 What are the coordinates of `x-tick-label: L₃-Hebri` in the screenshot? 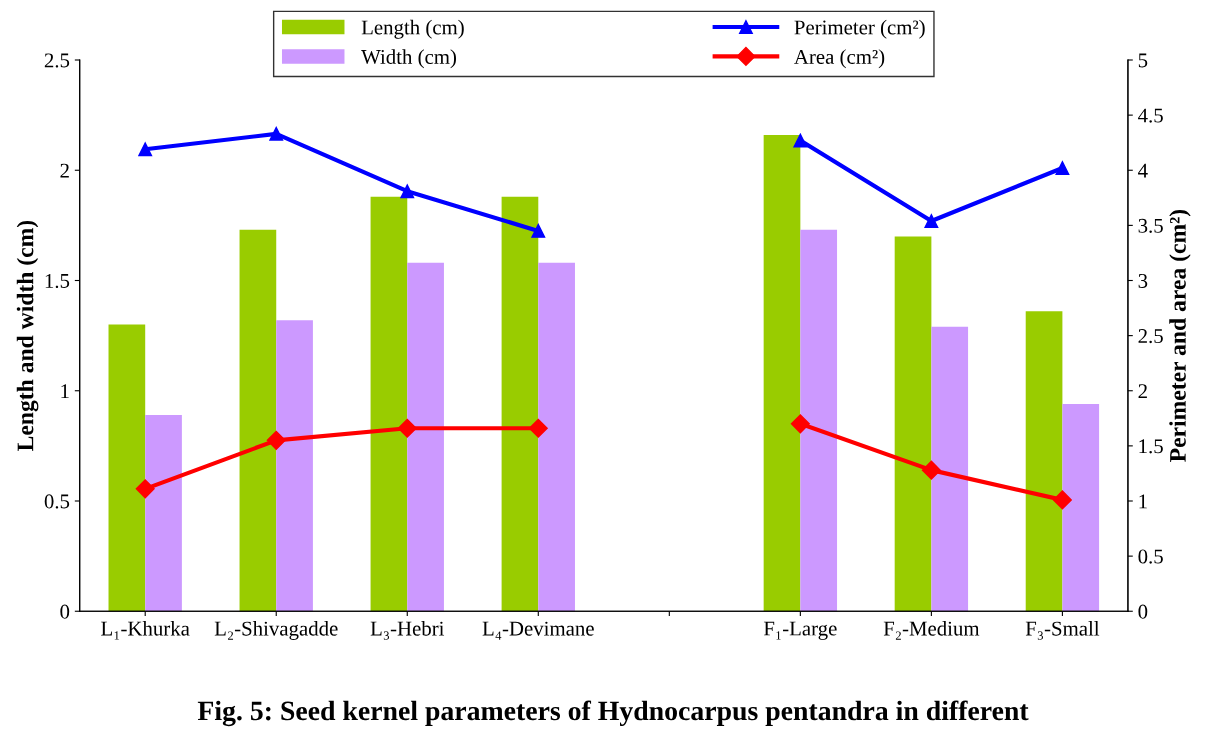 It's located at (407, 630).